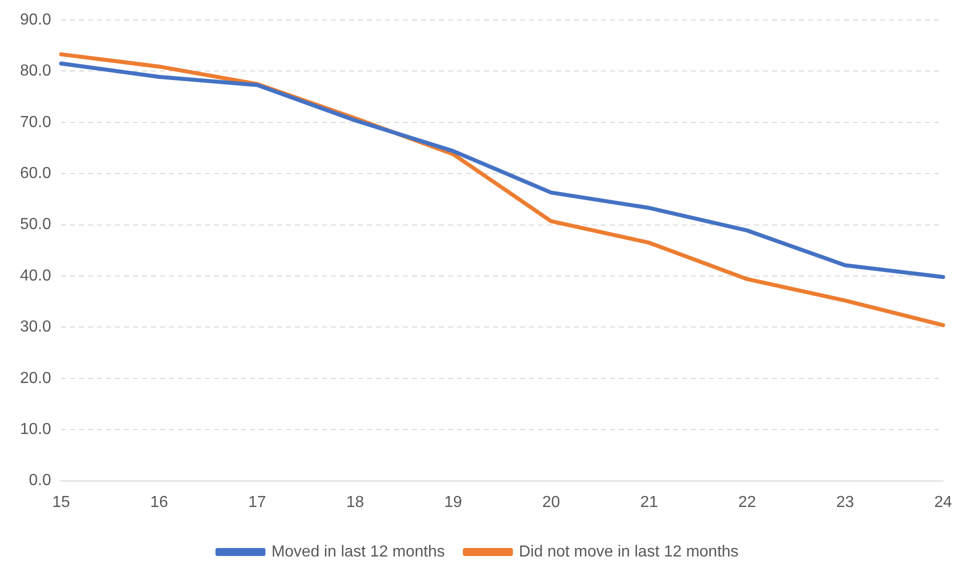 Image resolution: width=964 pixels, height=580 pixels. Describe the element at coordinates (36, 327) in the screenshot. I see `y-tick-label: 30.0` at that location.